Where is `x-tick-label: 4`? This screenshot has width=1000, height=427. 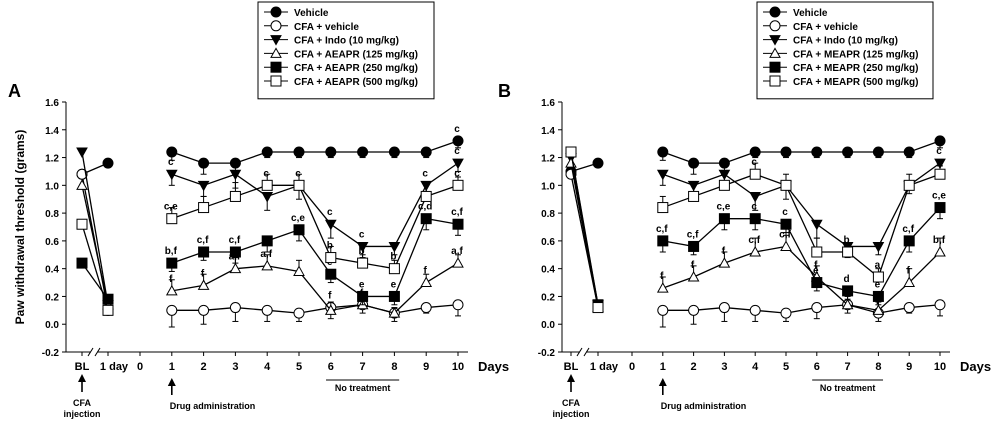
x-tick-label: 4 is located at coordinates (755, 367).